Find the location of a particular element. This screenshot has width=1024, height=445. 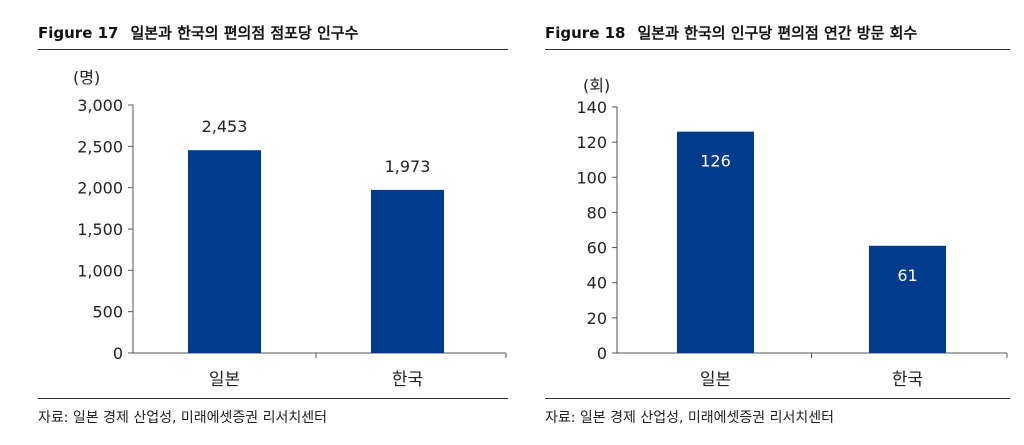

figure-18-title: Figure 18 일본과 한국의 인구당 편의점 연간 방문 회수 is located at coordinates (777, 32).